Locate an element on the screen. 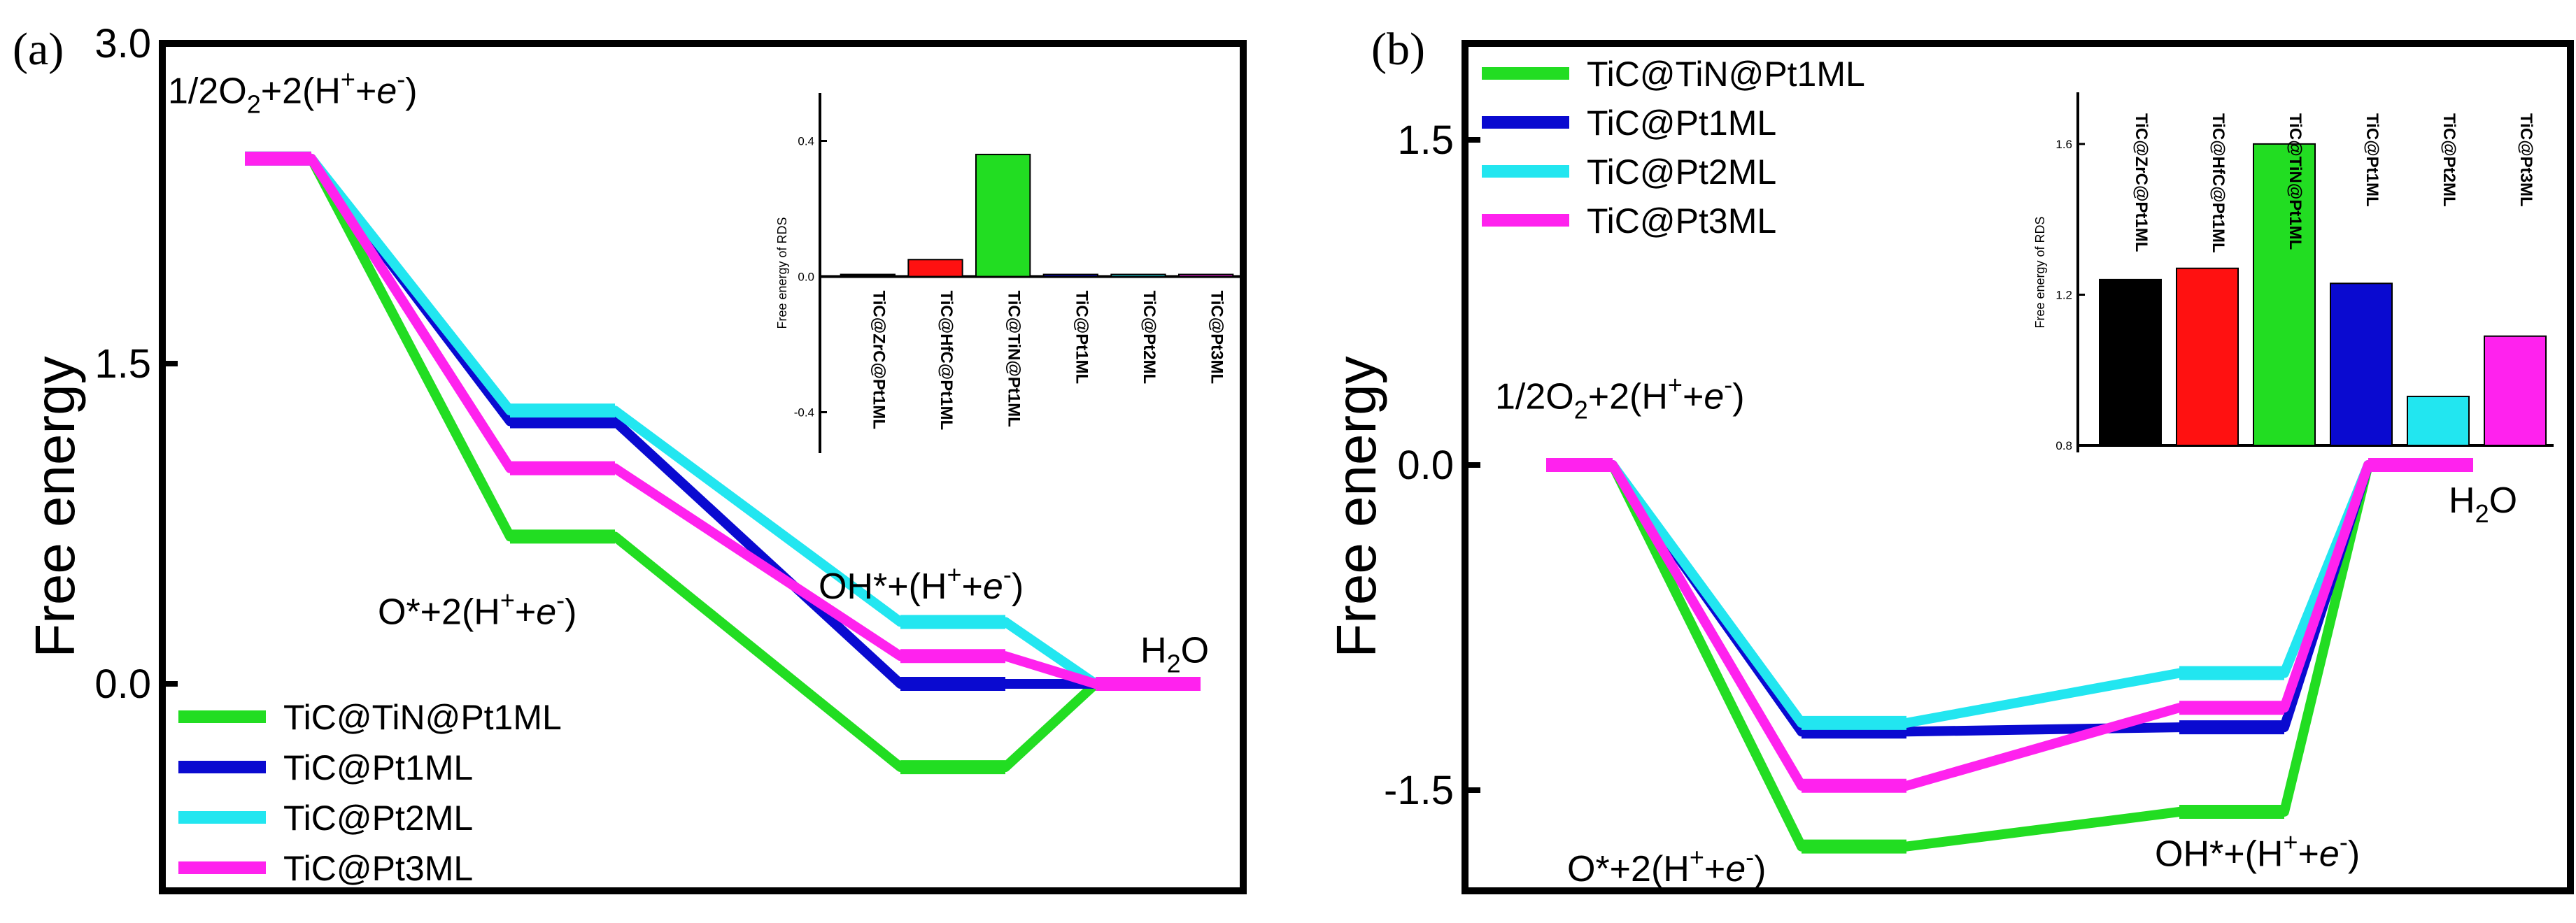 Image resolution: width=2576 pixels, height=923 pixels. inset-category-label: TiC@Pt2ML is located at coordinates (1149, 338).